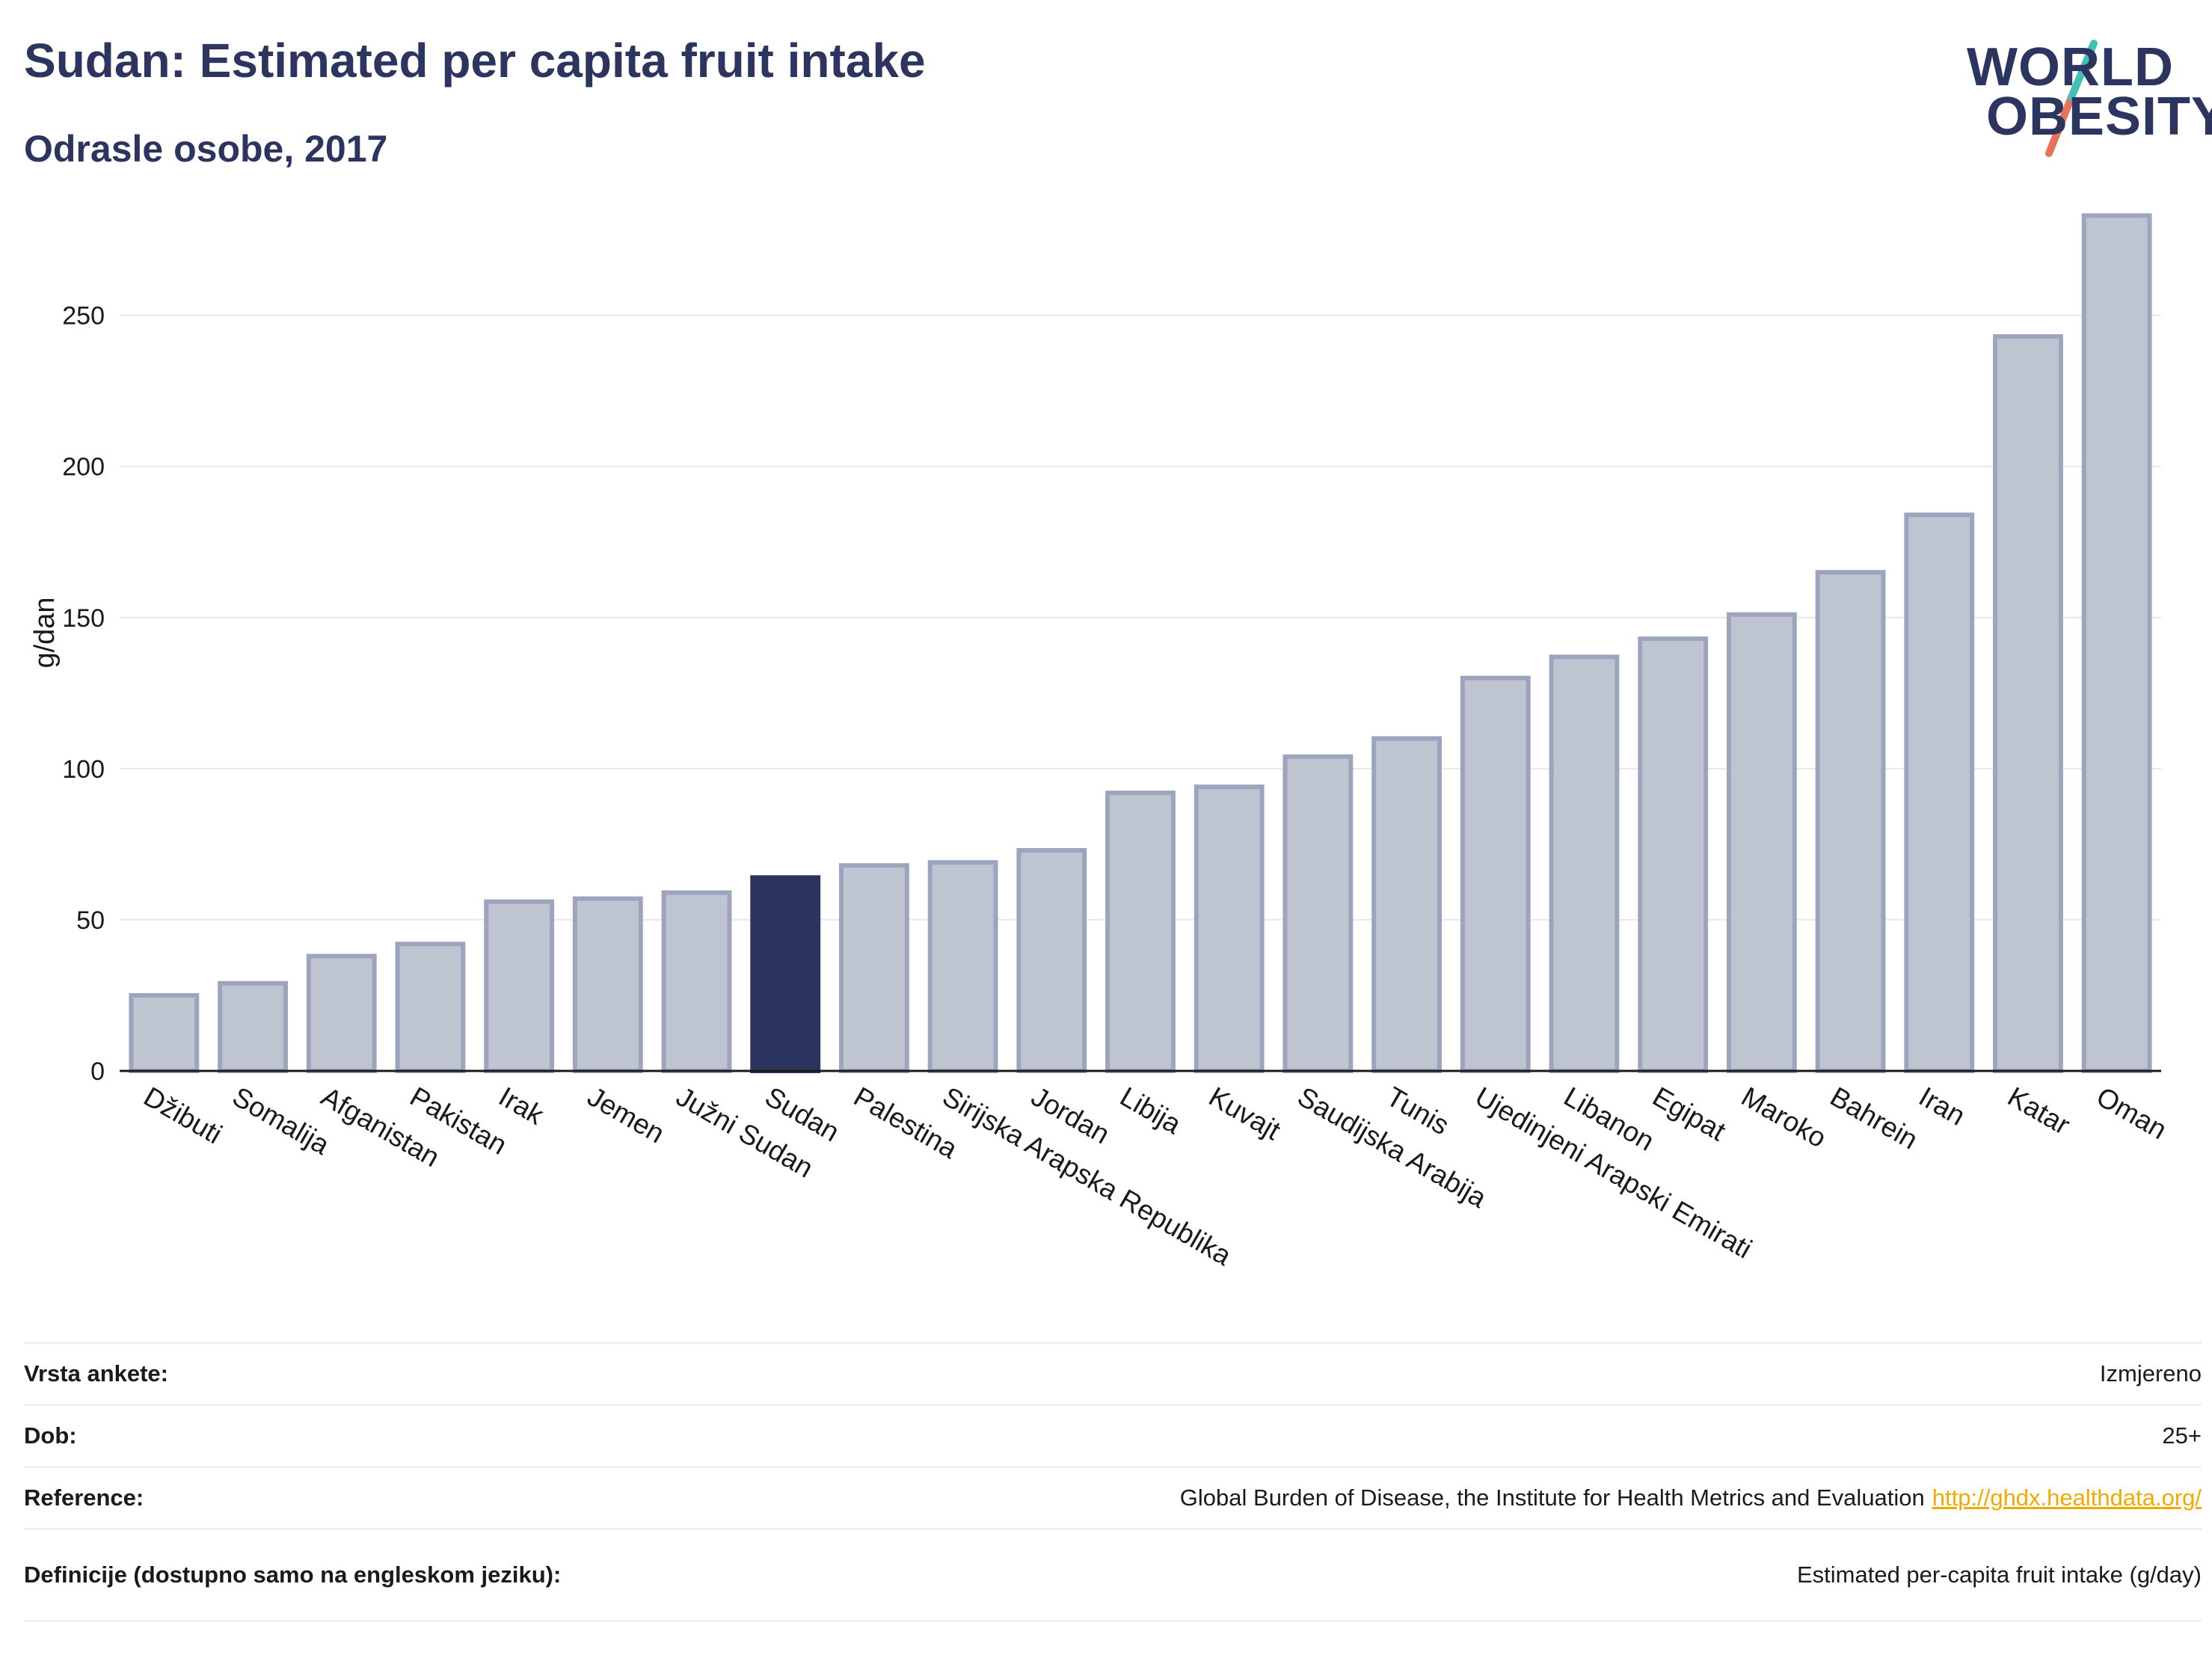 This screenshot has height=1655, width=2212. I want to click on x-tick-label: Jemen, so click(626, 1115).